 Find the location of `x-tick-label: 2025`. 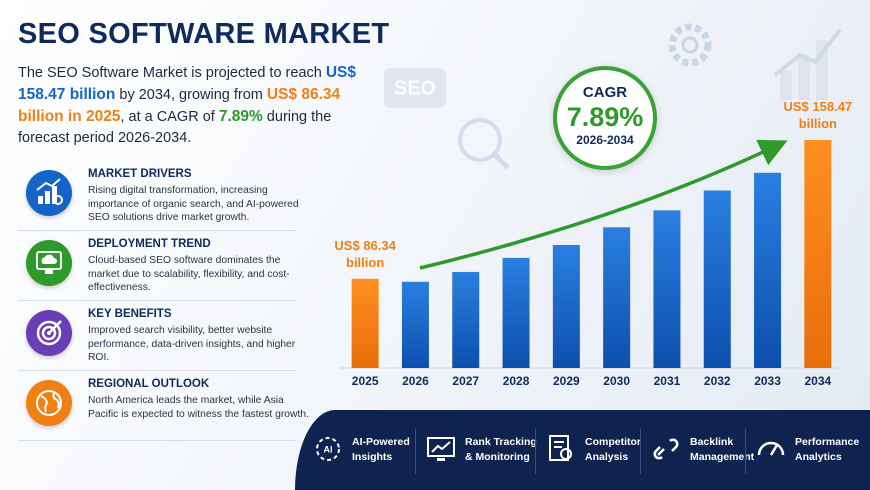

x-tick-label: 2025 is located at coordinates (365, 381).